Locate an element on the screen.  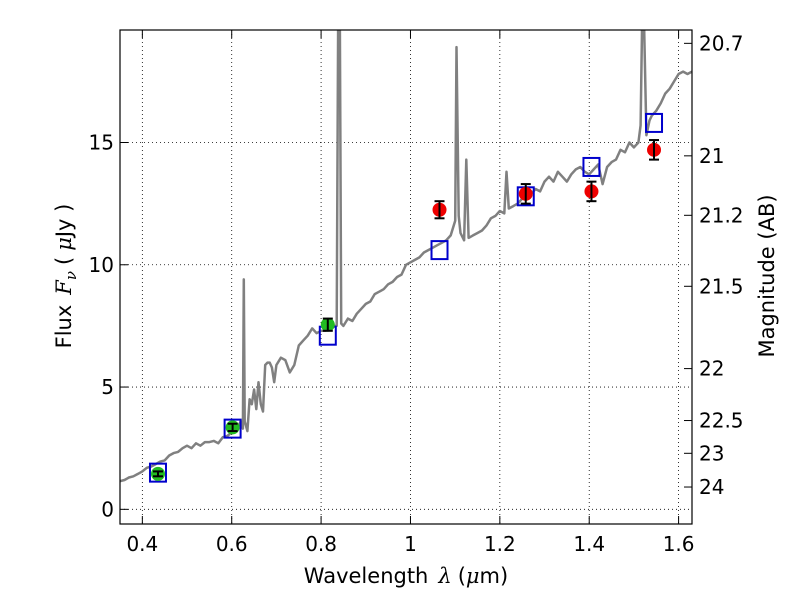
x-tick-label: 1.6 is located at coordinates (679, 544).